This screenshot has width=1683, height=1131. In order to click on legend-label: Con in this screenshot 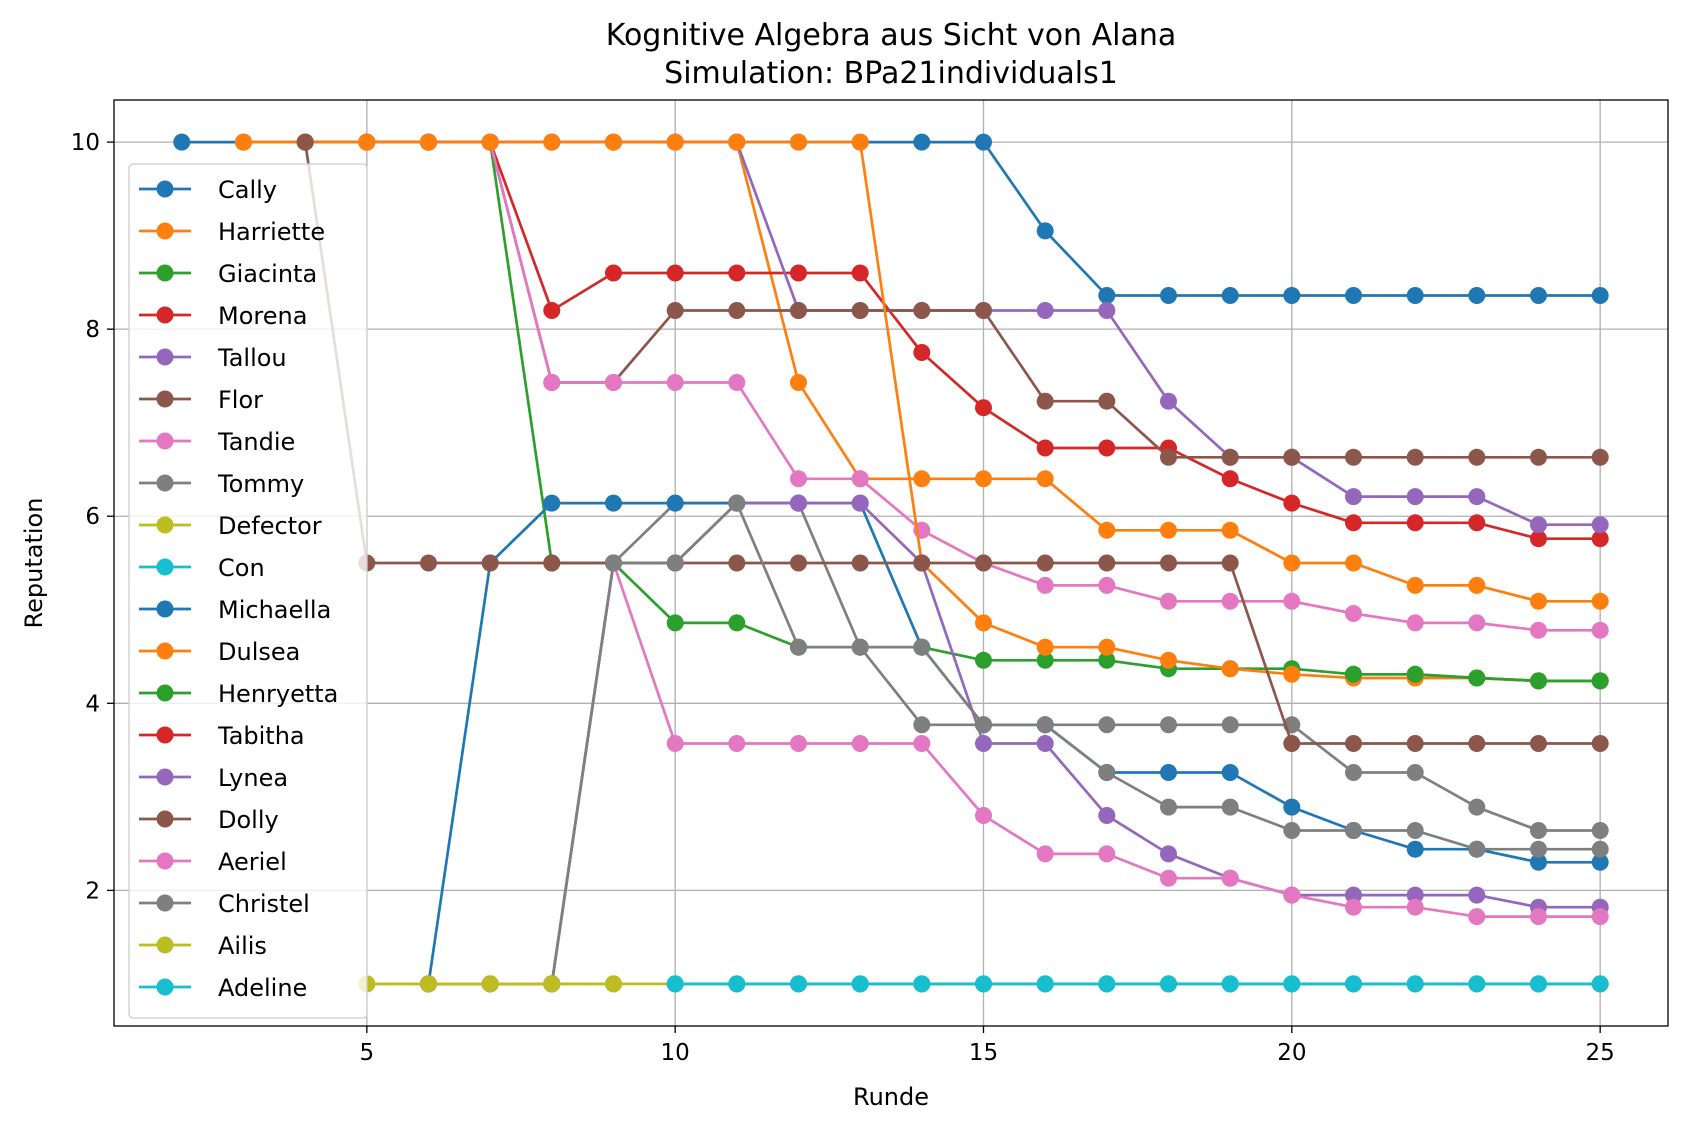, I will do `click(241, 568)`.